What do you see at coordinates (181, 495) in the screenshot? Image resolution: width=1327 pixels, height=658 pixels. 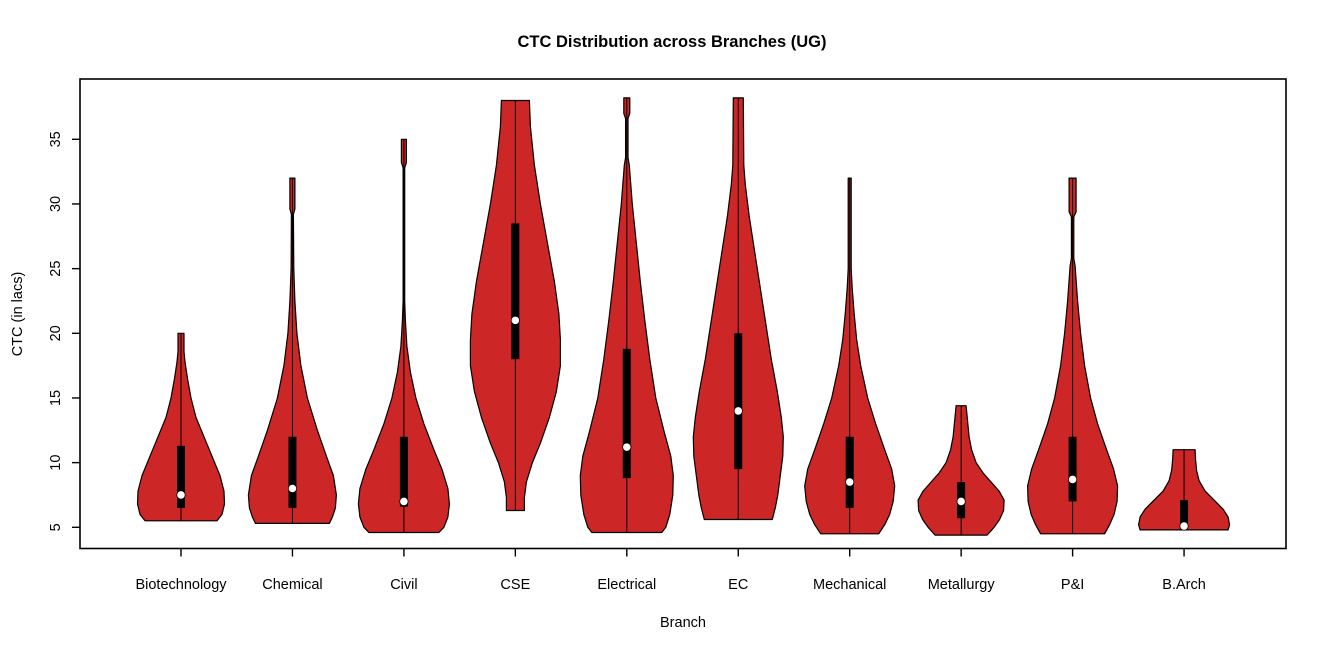 I see `violin-median-dot-biotechnology` at bounding box center [181, 495].